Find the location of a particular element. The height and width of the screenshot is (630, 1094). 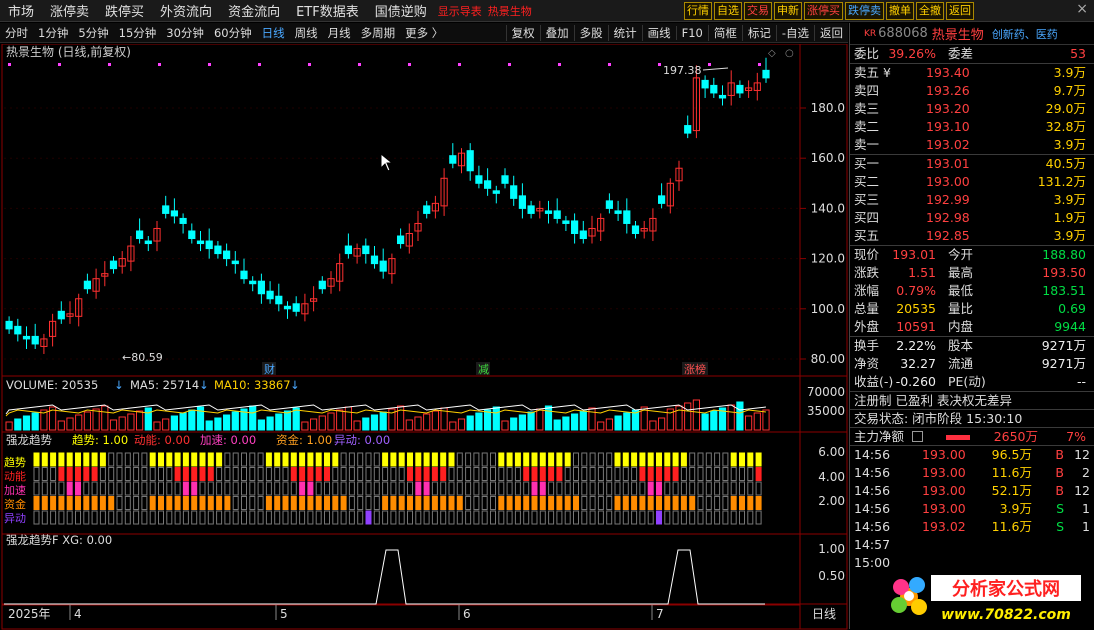

nav-red-item-1: 热景生物 is located at coordinates (509, 11).